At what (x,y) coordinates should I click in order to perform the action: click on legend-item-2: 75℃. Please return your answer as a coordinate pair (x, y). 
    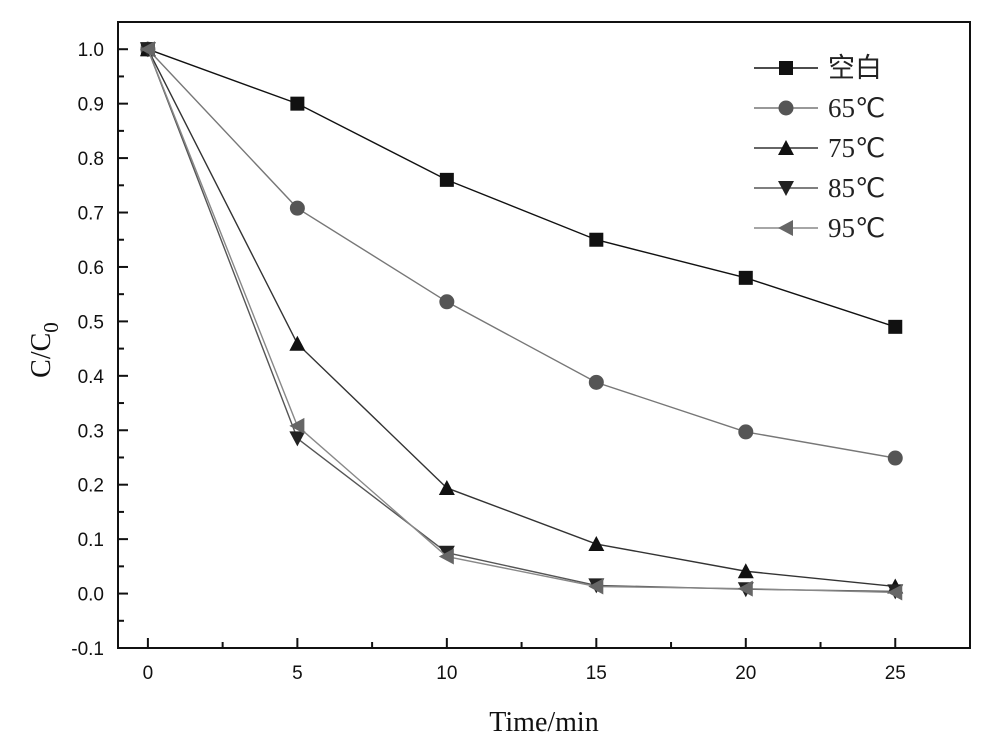
    Looking at the image, I should click on (819, 148).